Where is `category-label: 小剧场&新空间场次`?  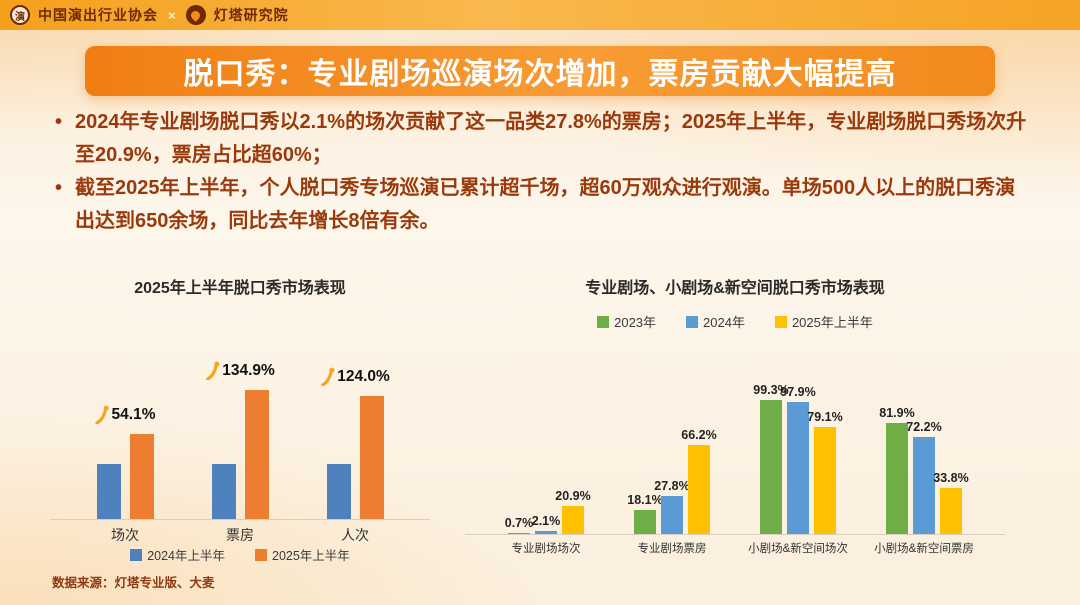
category-label: 小剧场&新空间场次 is located at coordinates (798, 549).